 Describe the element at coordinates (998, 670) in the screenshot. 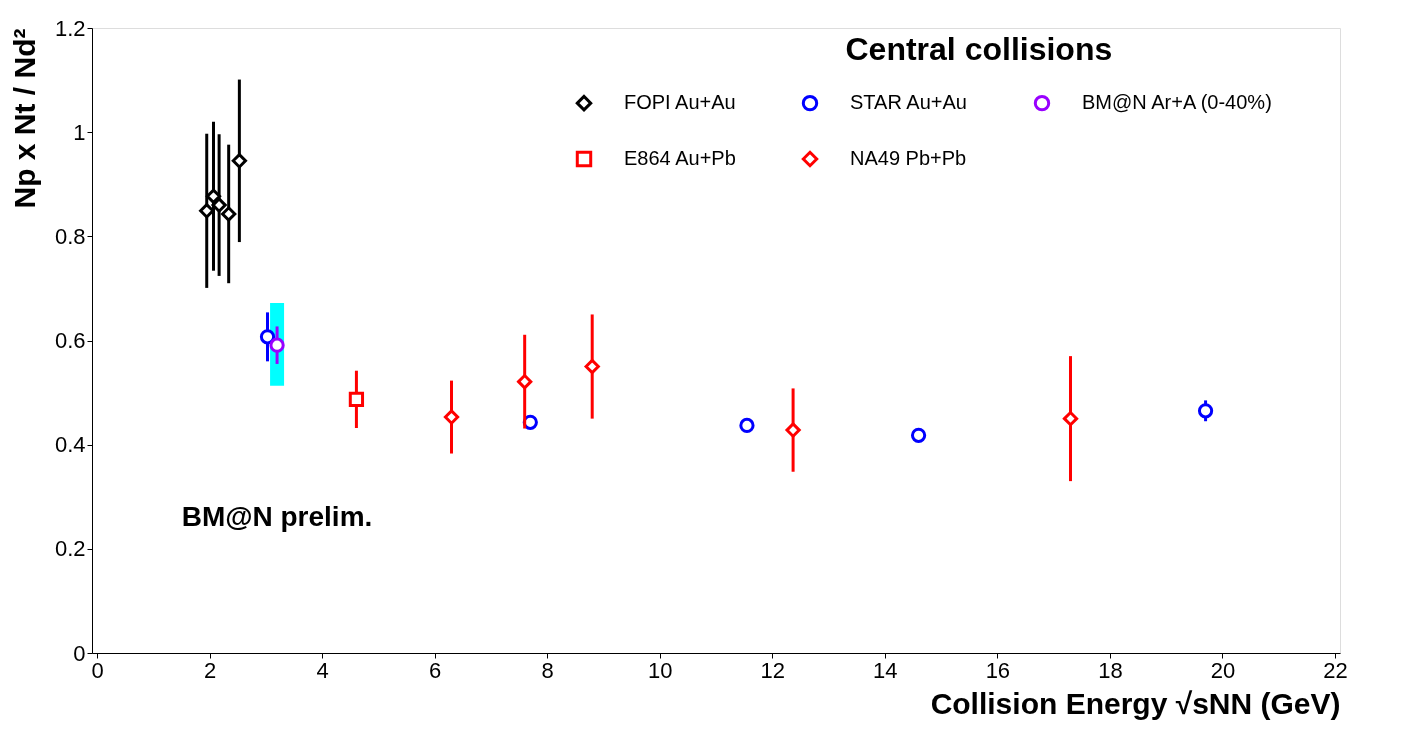

I see `x-tick-label: 16` at that location.